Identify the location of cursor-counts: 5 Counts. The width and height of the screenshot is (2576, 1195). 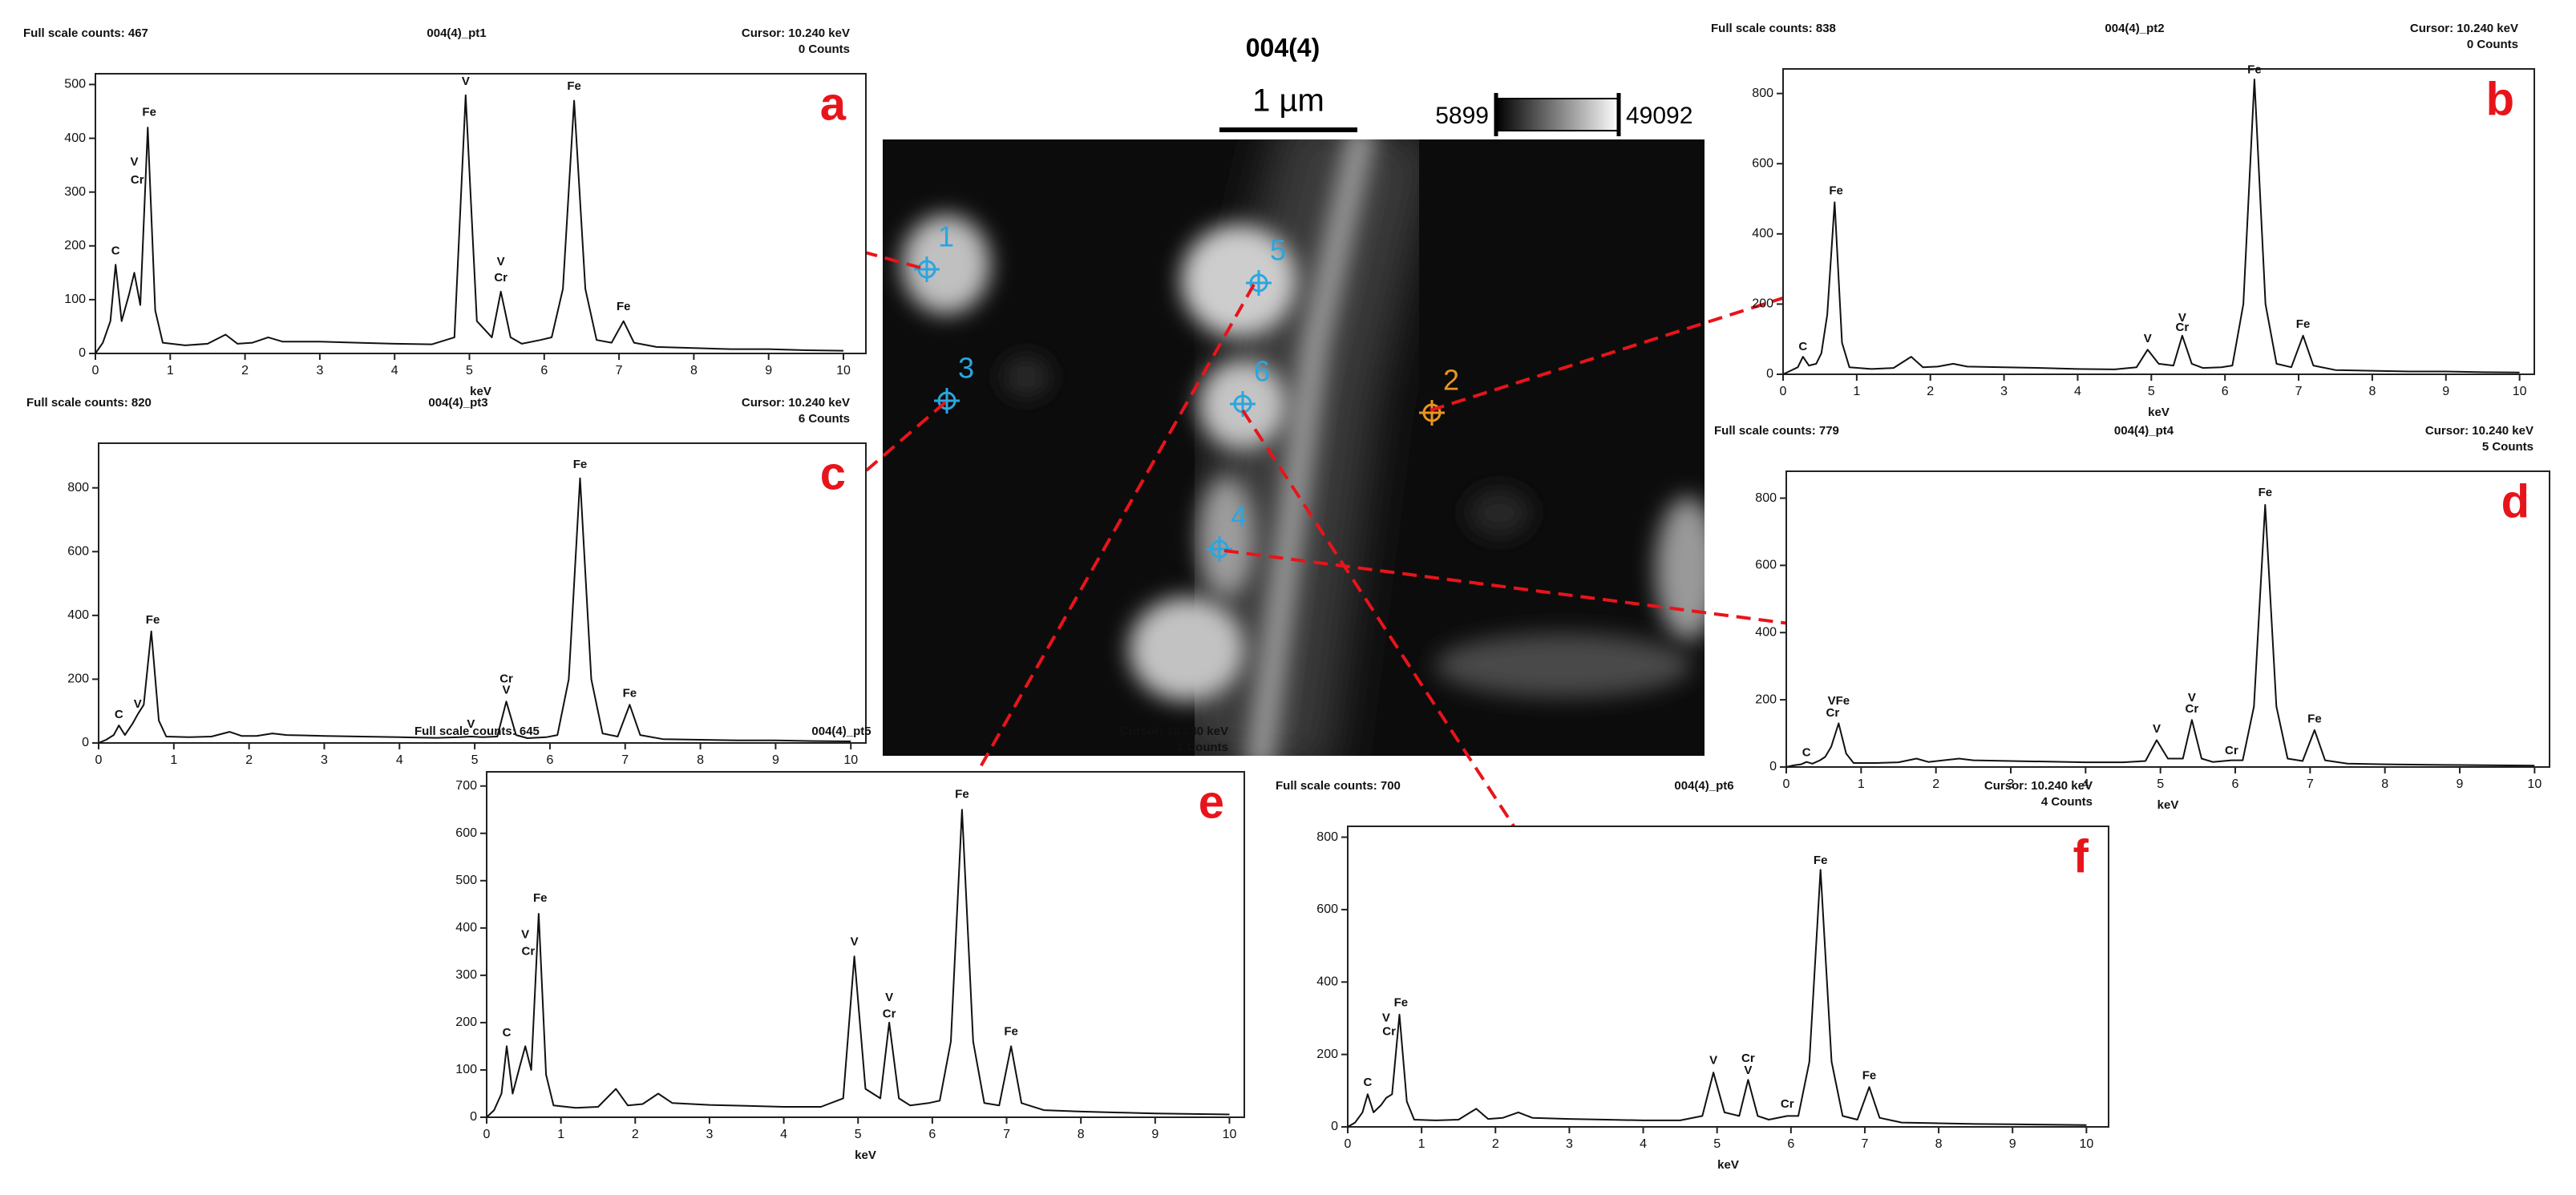
(2508, 447).